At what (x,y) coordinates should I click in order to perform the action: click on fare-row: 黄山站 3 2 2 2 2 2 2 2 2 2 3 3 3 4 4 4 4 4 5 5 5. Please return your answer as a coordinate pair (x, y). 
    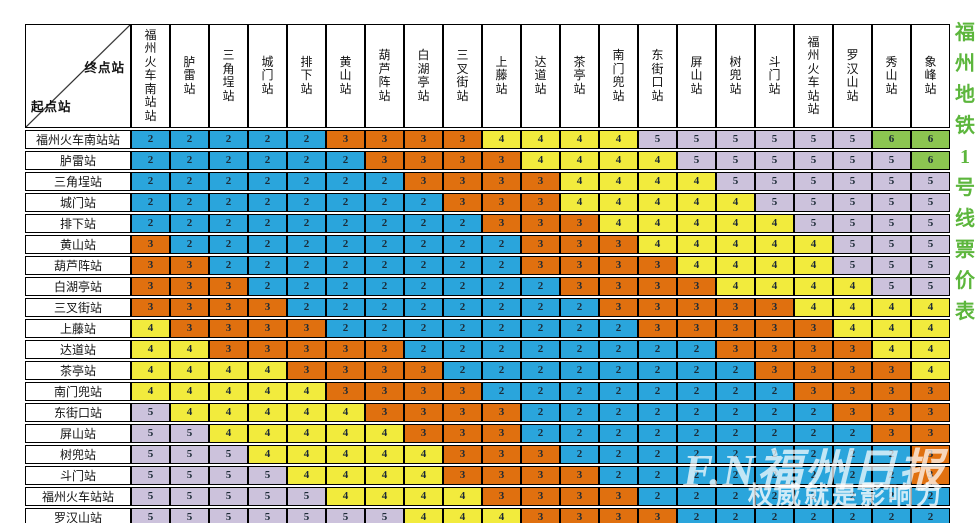
    Looking at the image, I should click on (487, 244).